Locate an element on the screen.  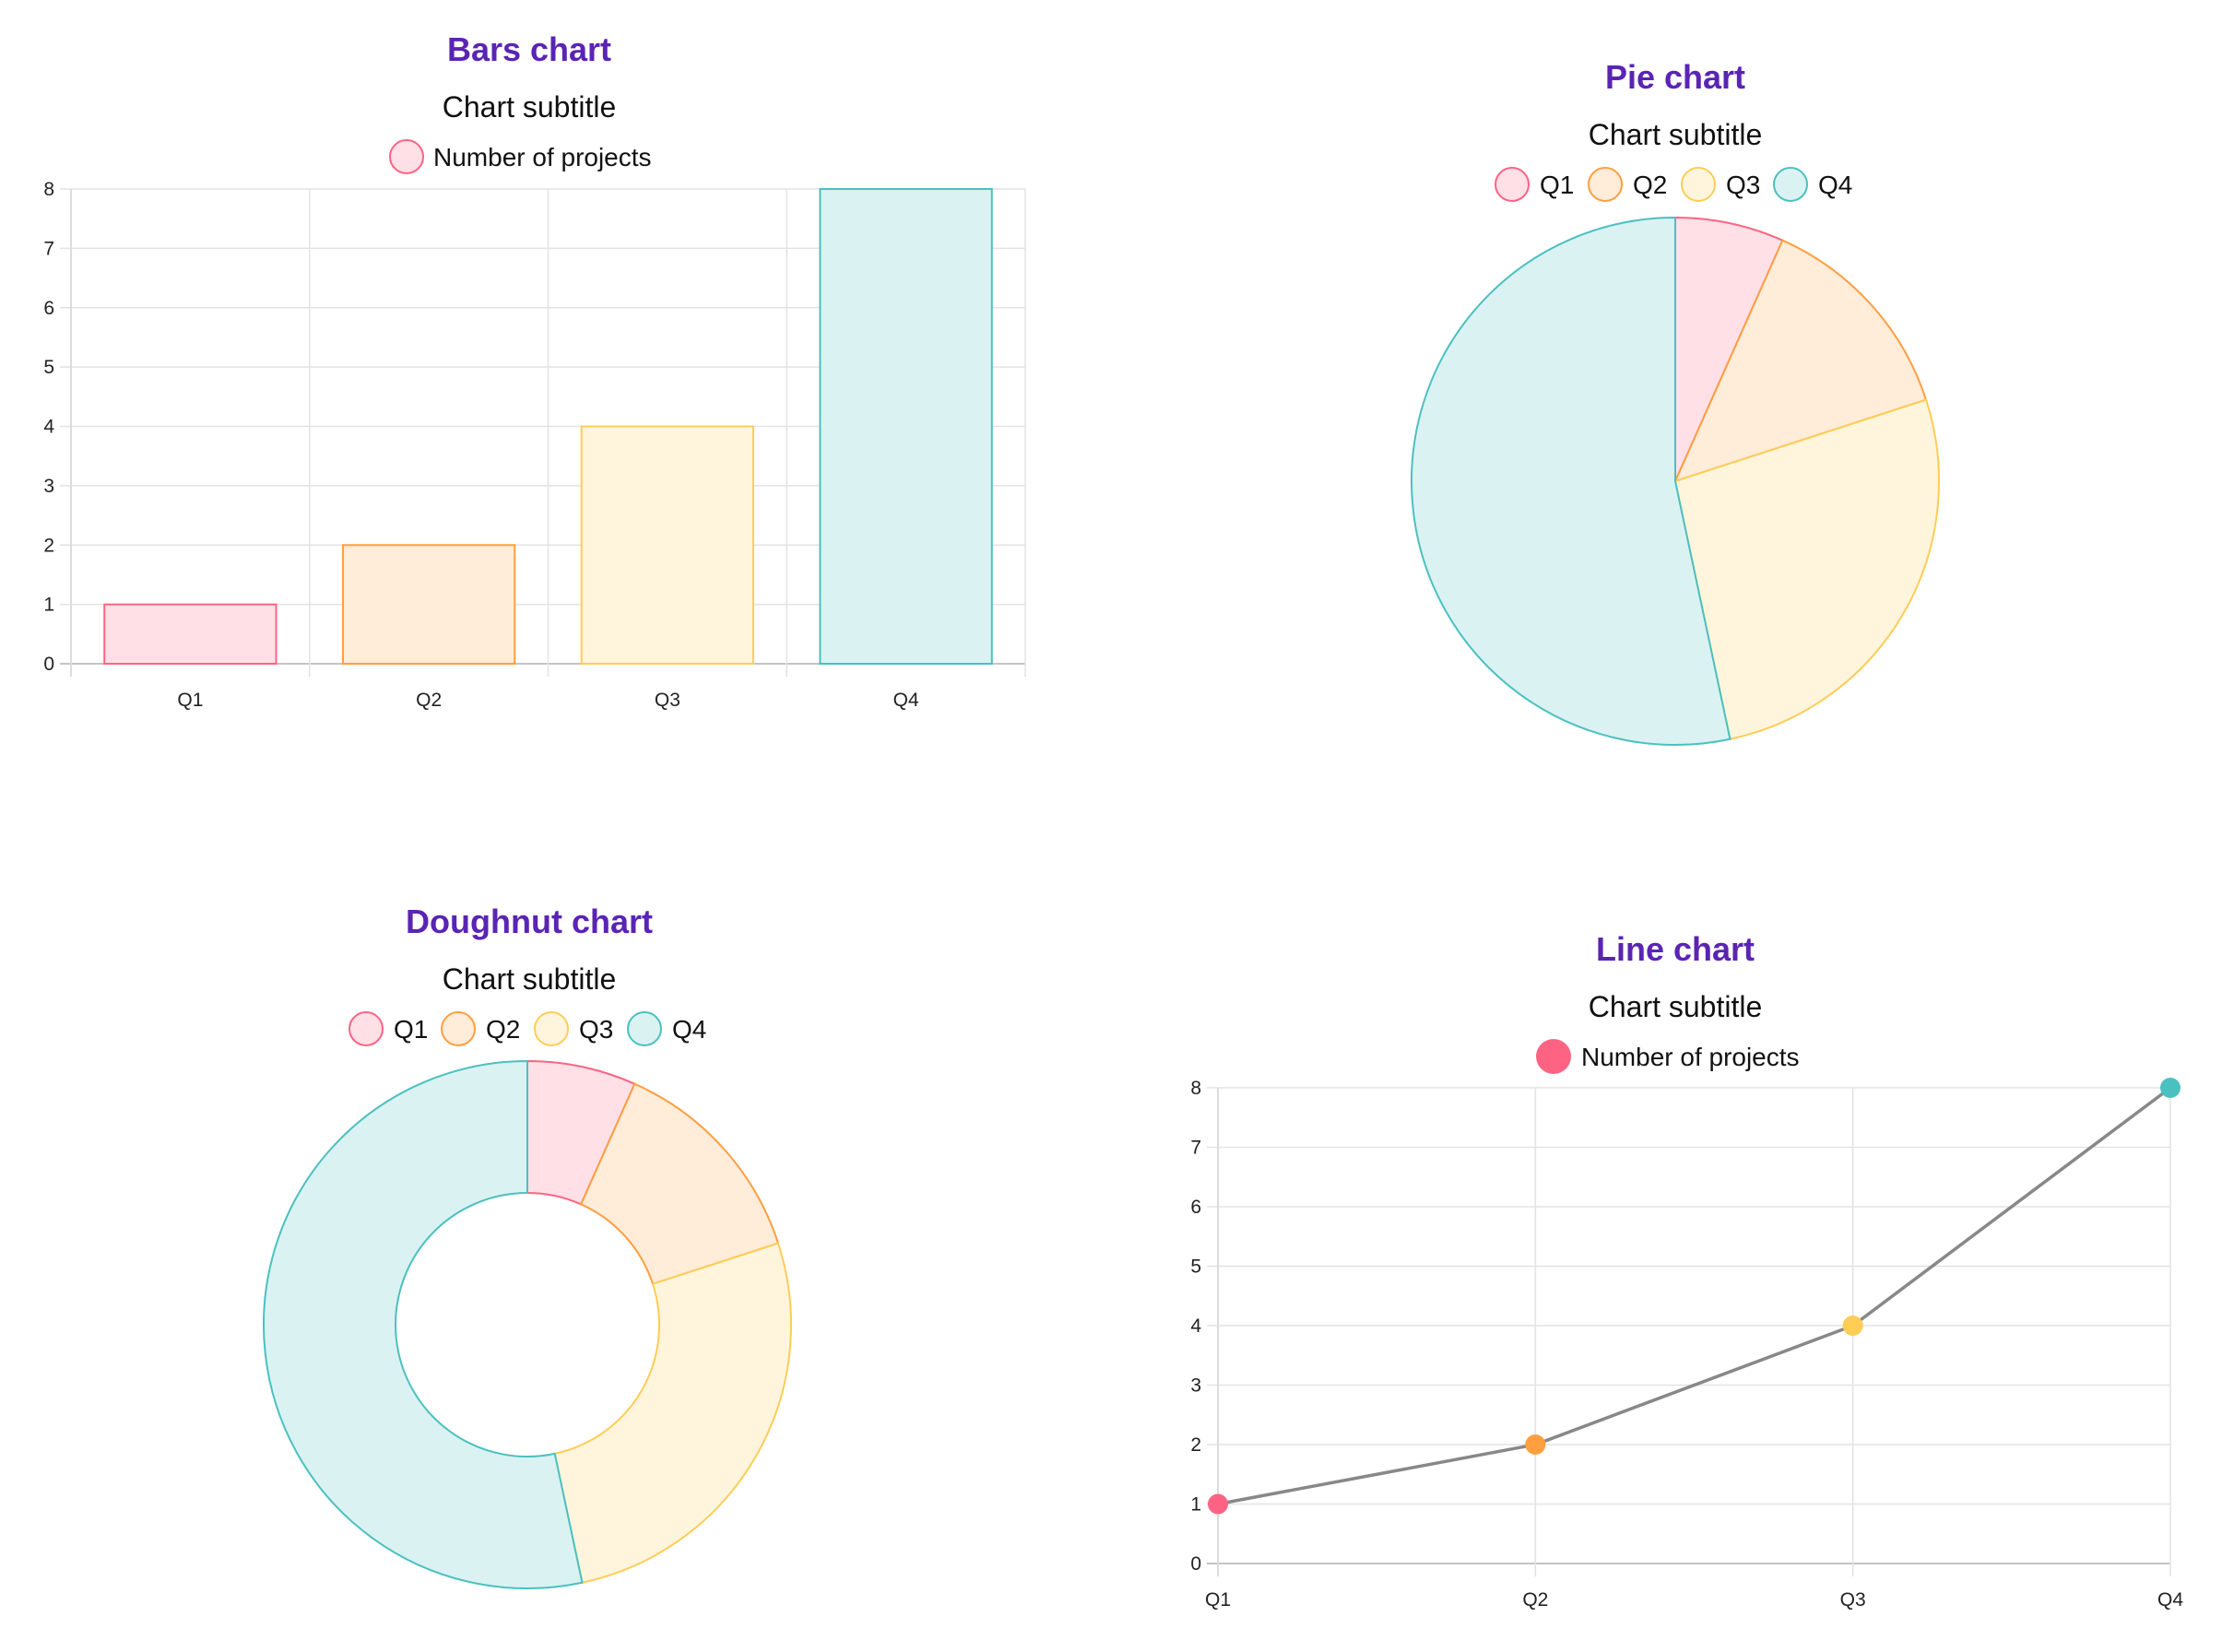
bar-q4 is located at coordinates (906, 426).